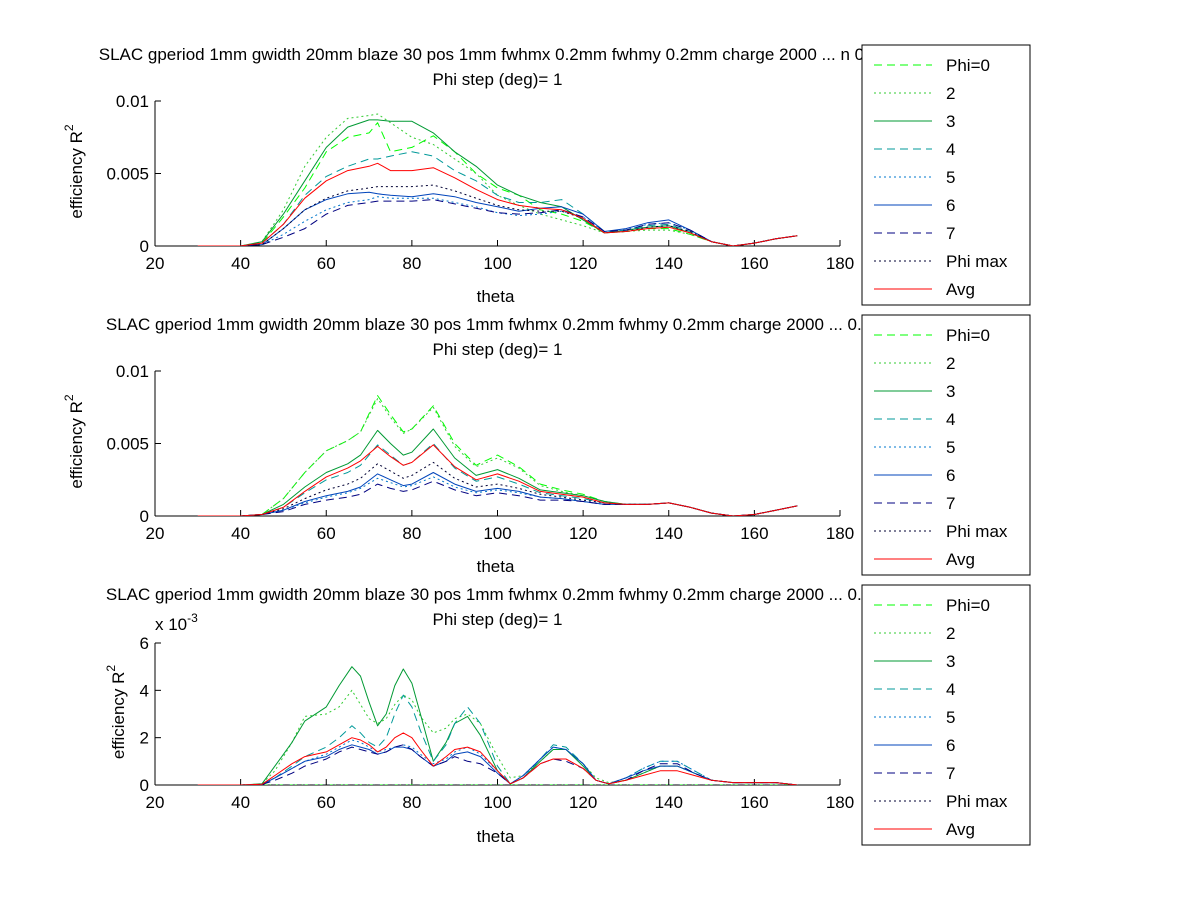 This screenshot has width=1200, height=906. What do you see at coordinates (171, 624) in the screenshot?
I see `y-exponent-base: x 10` at bounding box center [171, 624].